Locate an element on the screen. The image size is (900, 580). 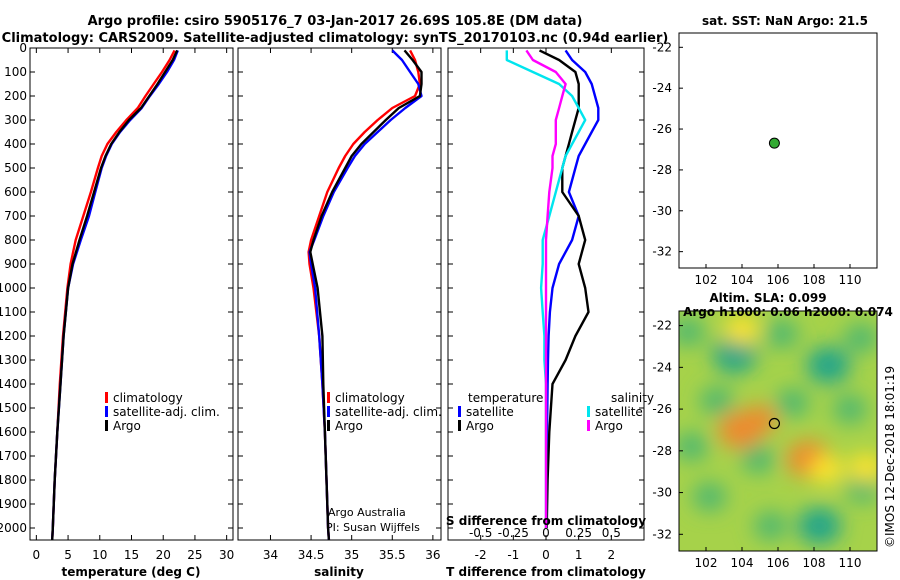
s-difference-axis-label: S difference from climatology is located at coordinates (546, 521).